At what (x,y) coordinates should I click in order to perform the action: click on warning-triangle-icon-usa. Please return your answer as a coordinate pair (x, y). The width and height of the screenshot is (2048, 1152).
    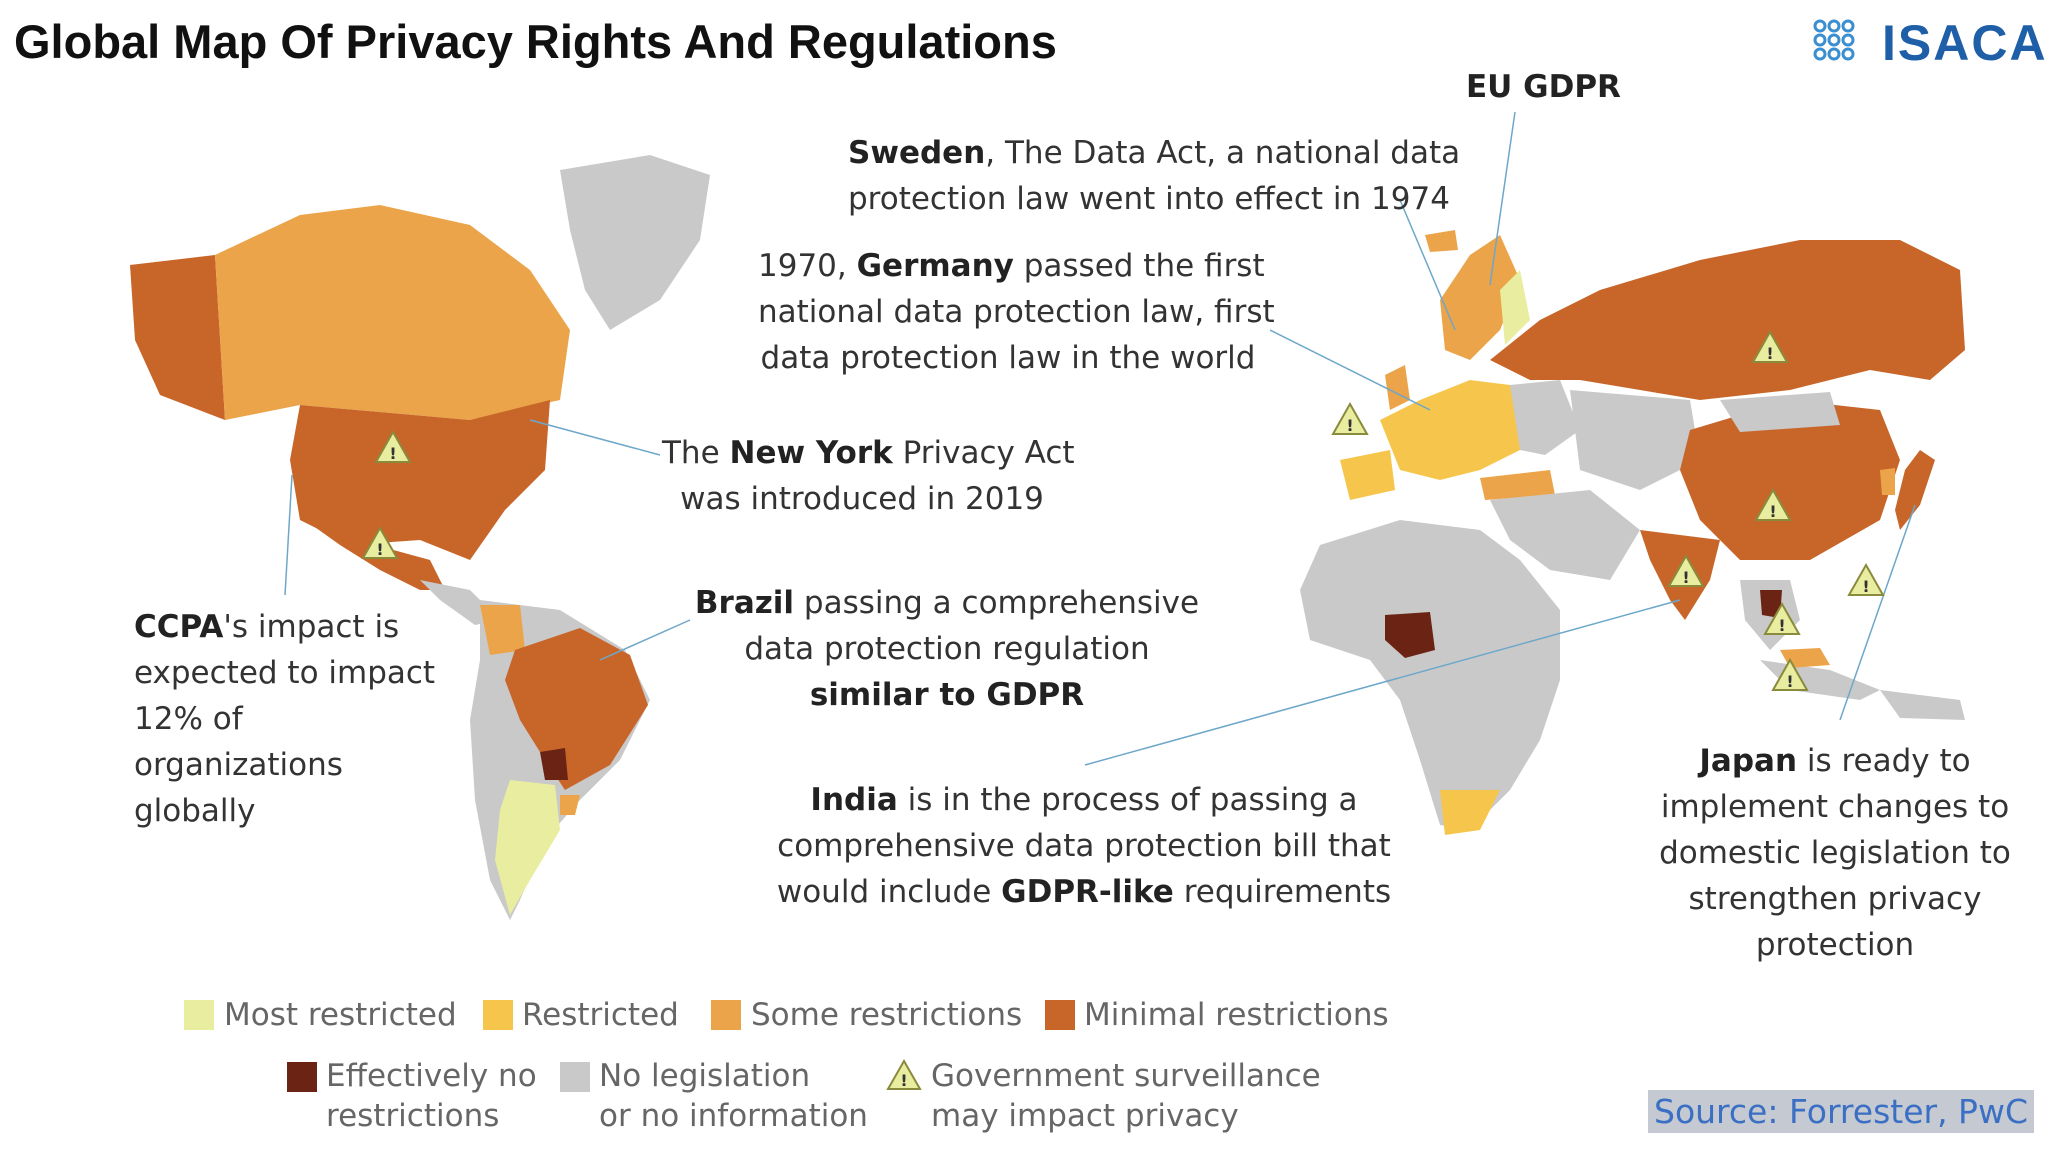
    Looking at the image, I should click on (393, 446).